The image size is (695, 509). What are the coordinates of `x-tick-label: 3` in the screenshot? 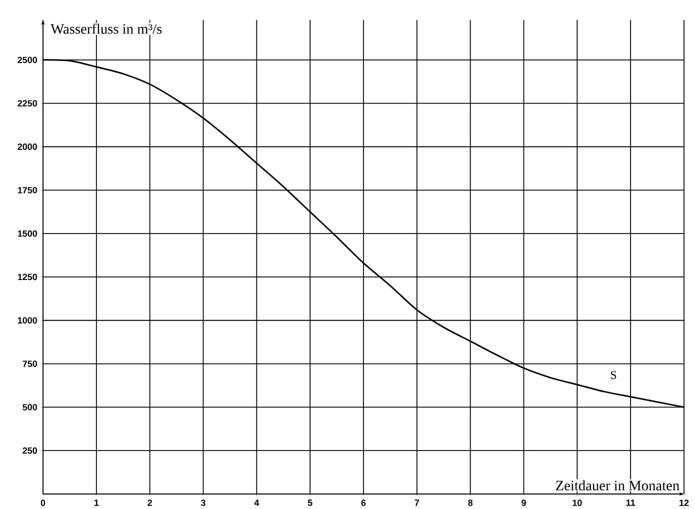 It's located at (203, 503).